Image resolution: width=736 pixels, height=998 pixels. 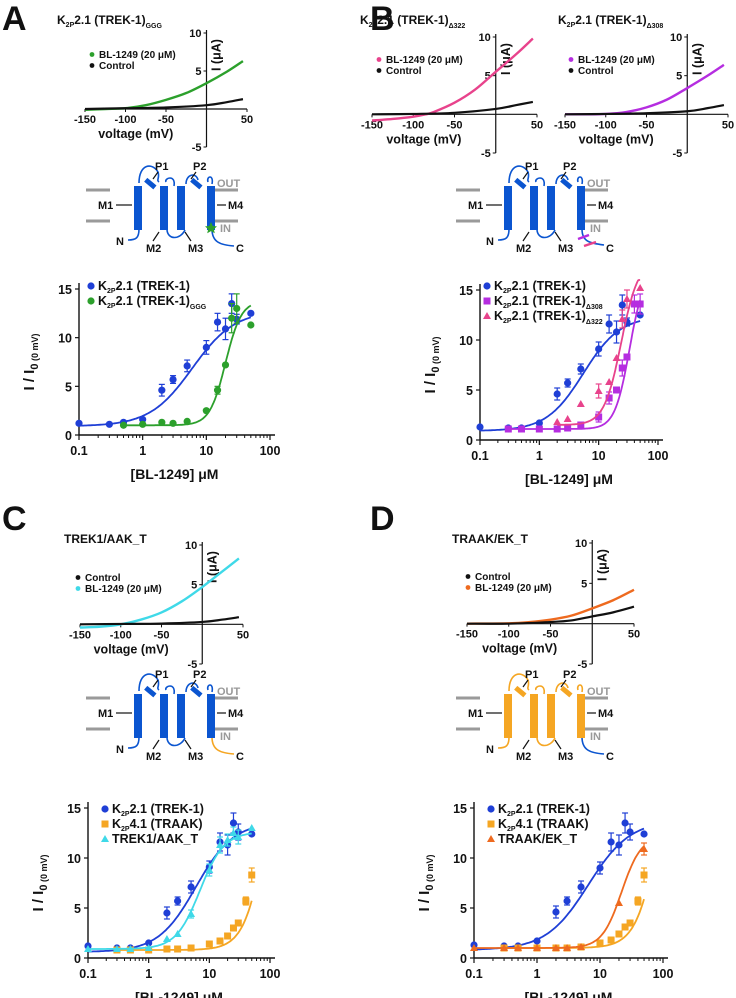 What do you see at coordinates (382, 519) in the screenshot?
I see `panel-letter-d: D` at bounding box center [382, 519].